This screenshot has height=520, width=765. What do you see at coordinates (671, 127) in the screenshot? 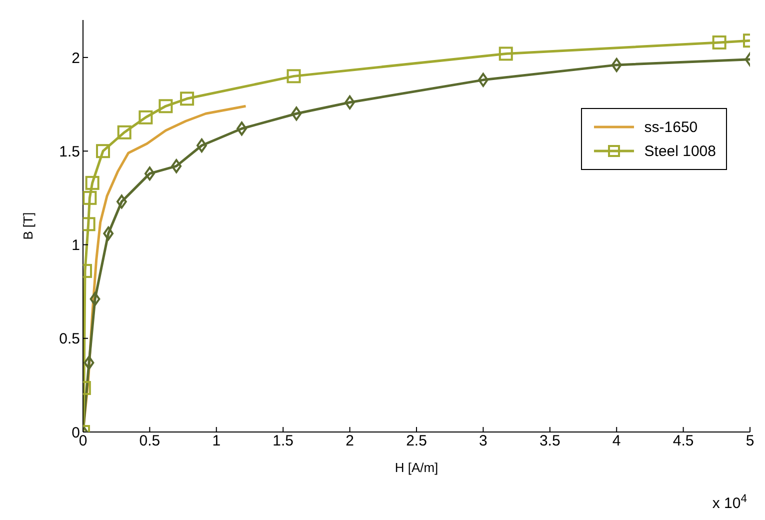
I see `legend-label: ss-1650` at bounding box center [671, 127].